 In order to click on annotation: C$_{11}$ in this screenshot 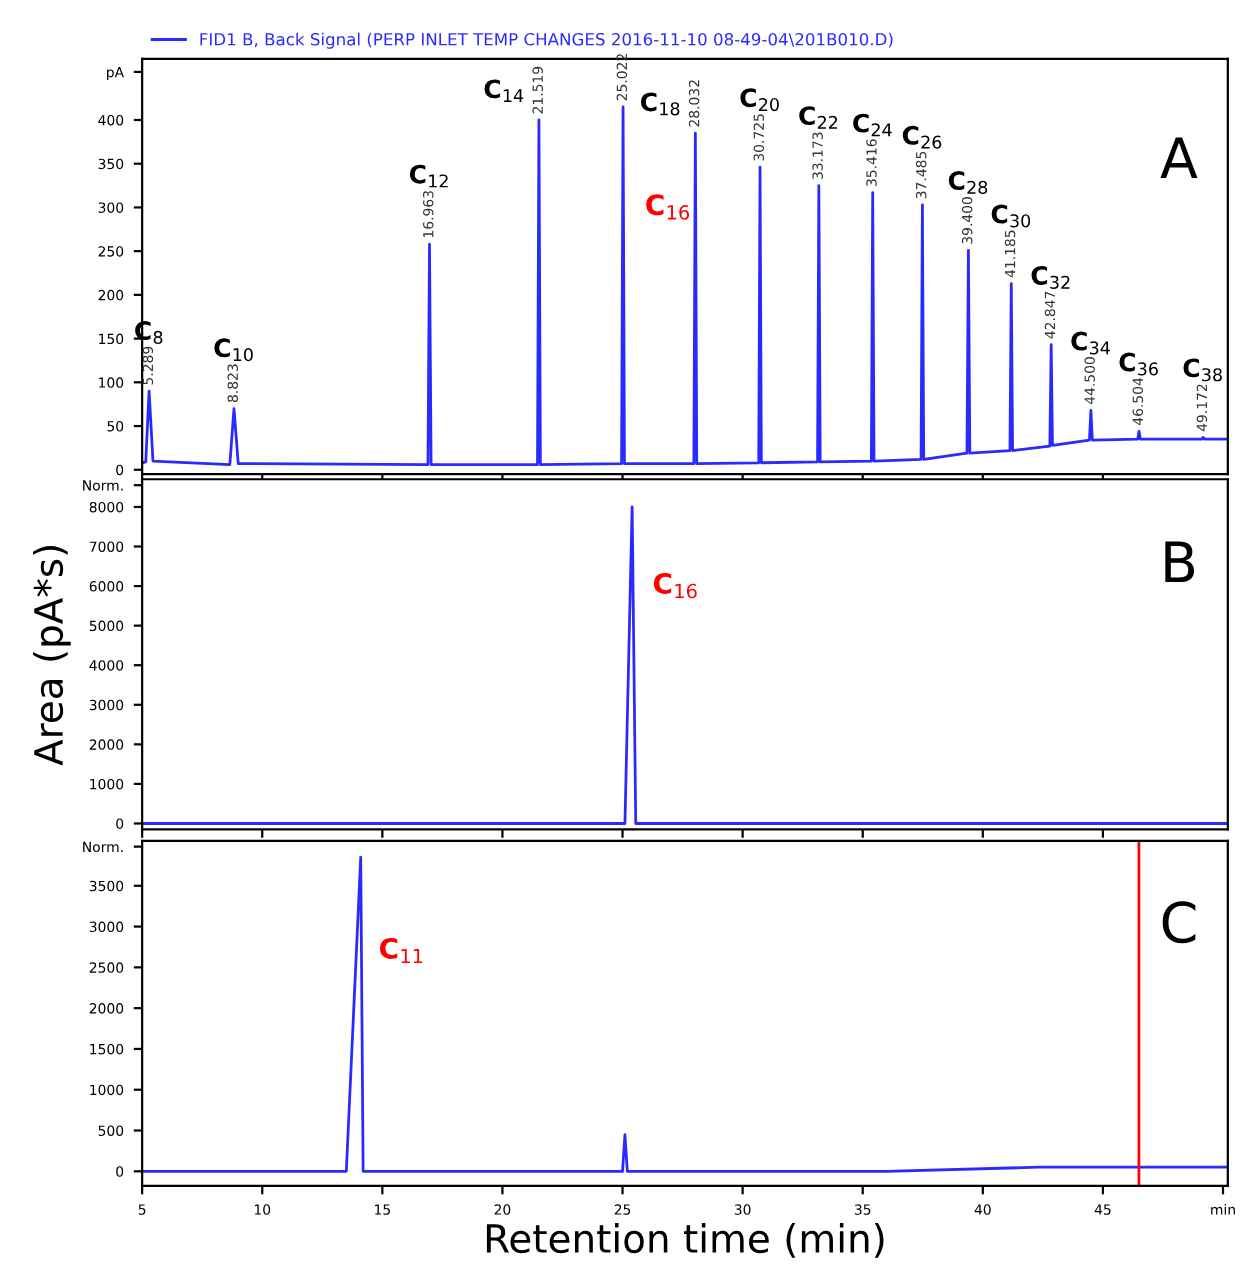, I will do `click(401, 950)`.